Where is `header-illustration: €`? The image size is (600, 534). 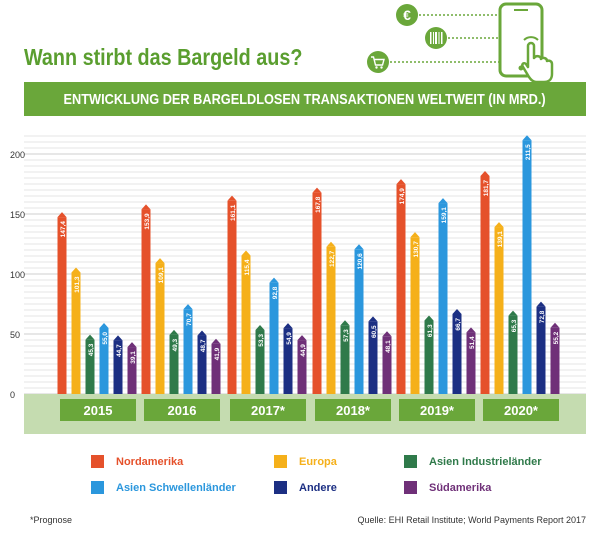
header-illustration: € is located at coordinates (460, 42).